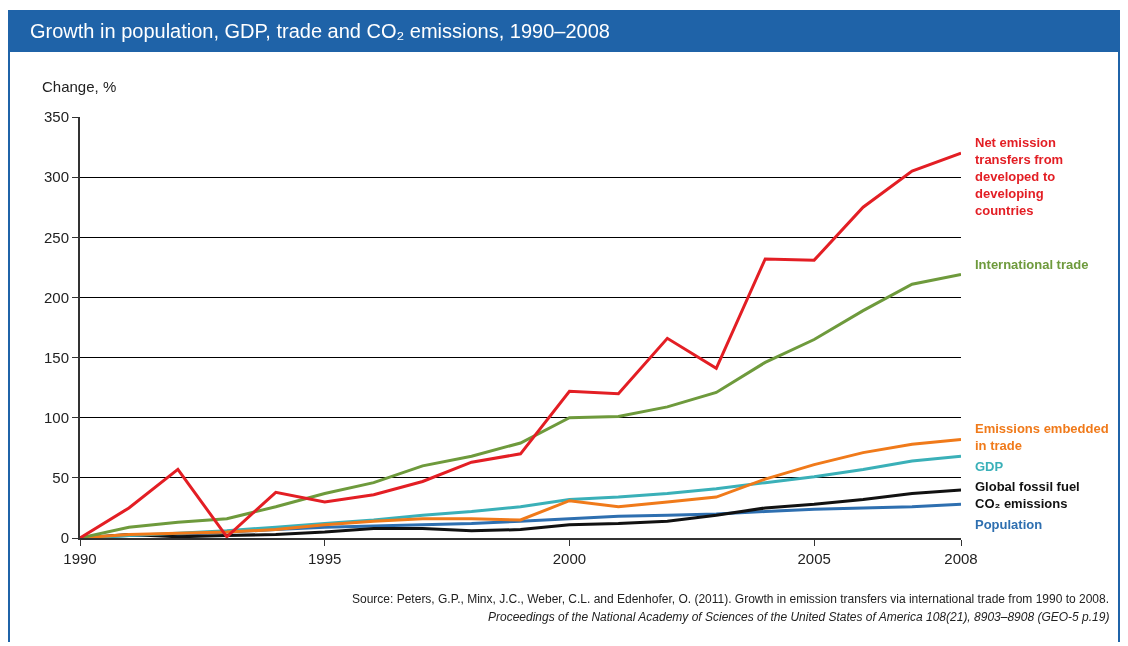 This screenshot has height=646, width=1128. What do you see at coordinates (56, 117) in the screenshot?
I see `y-tick-label: 350` at bounding box center [56, 117].